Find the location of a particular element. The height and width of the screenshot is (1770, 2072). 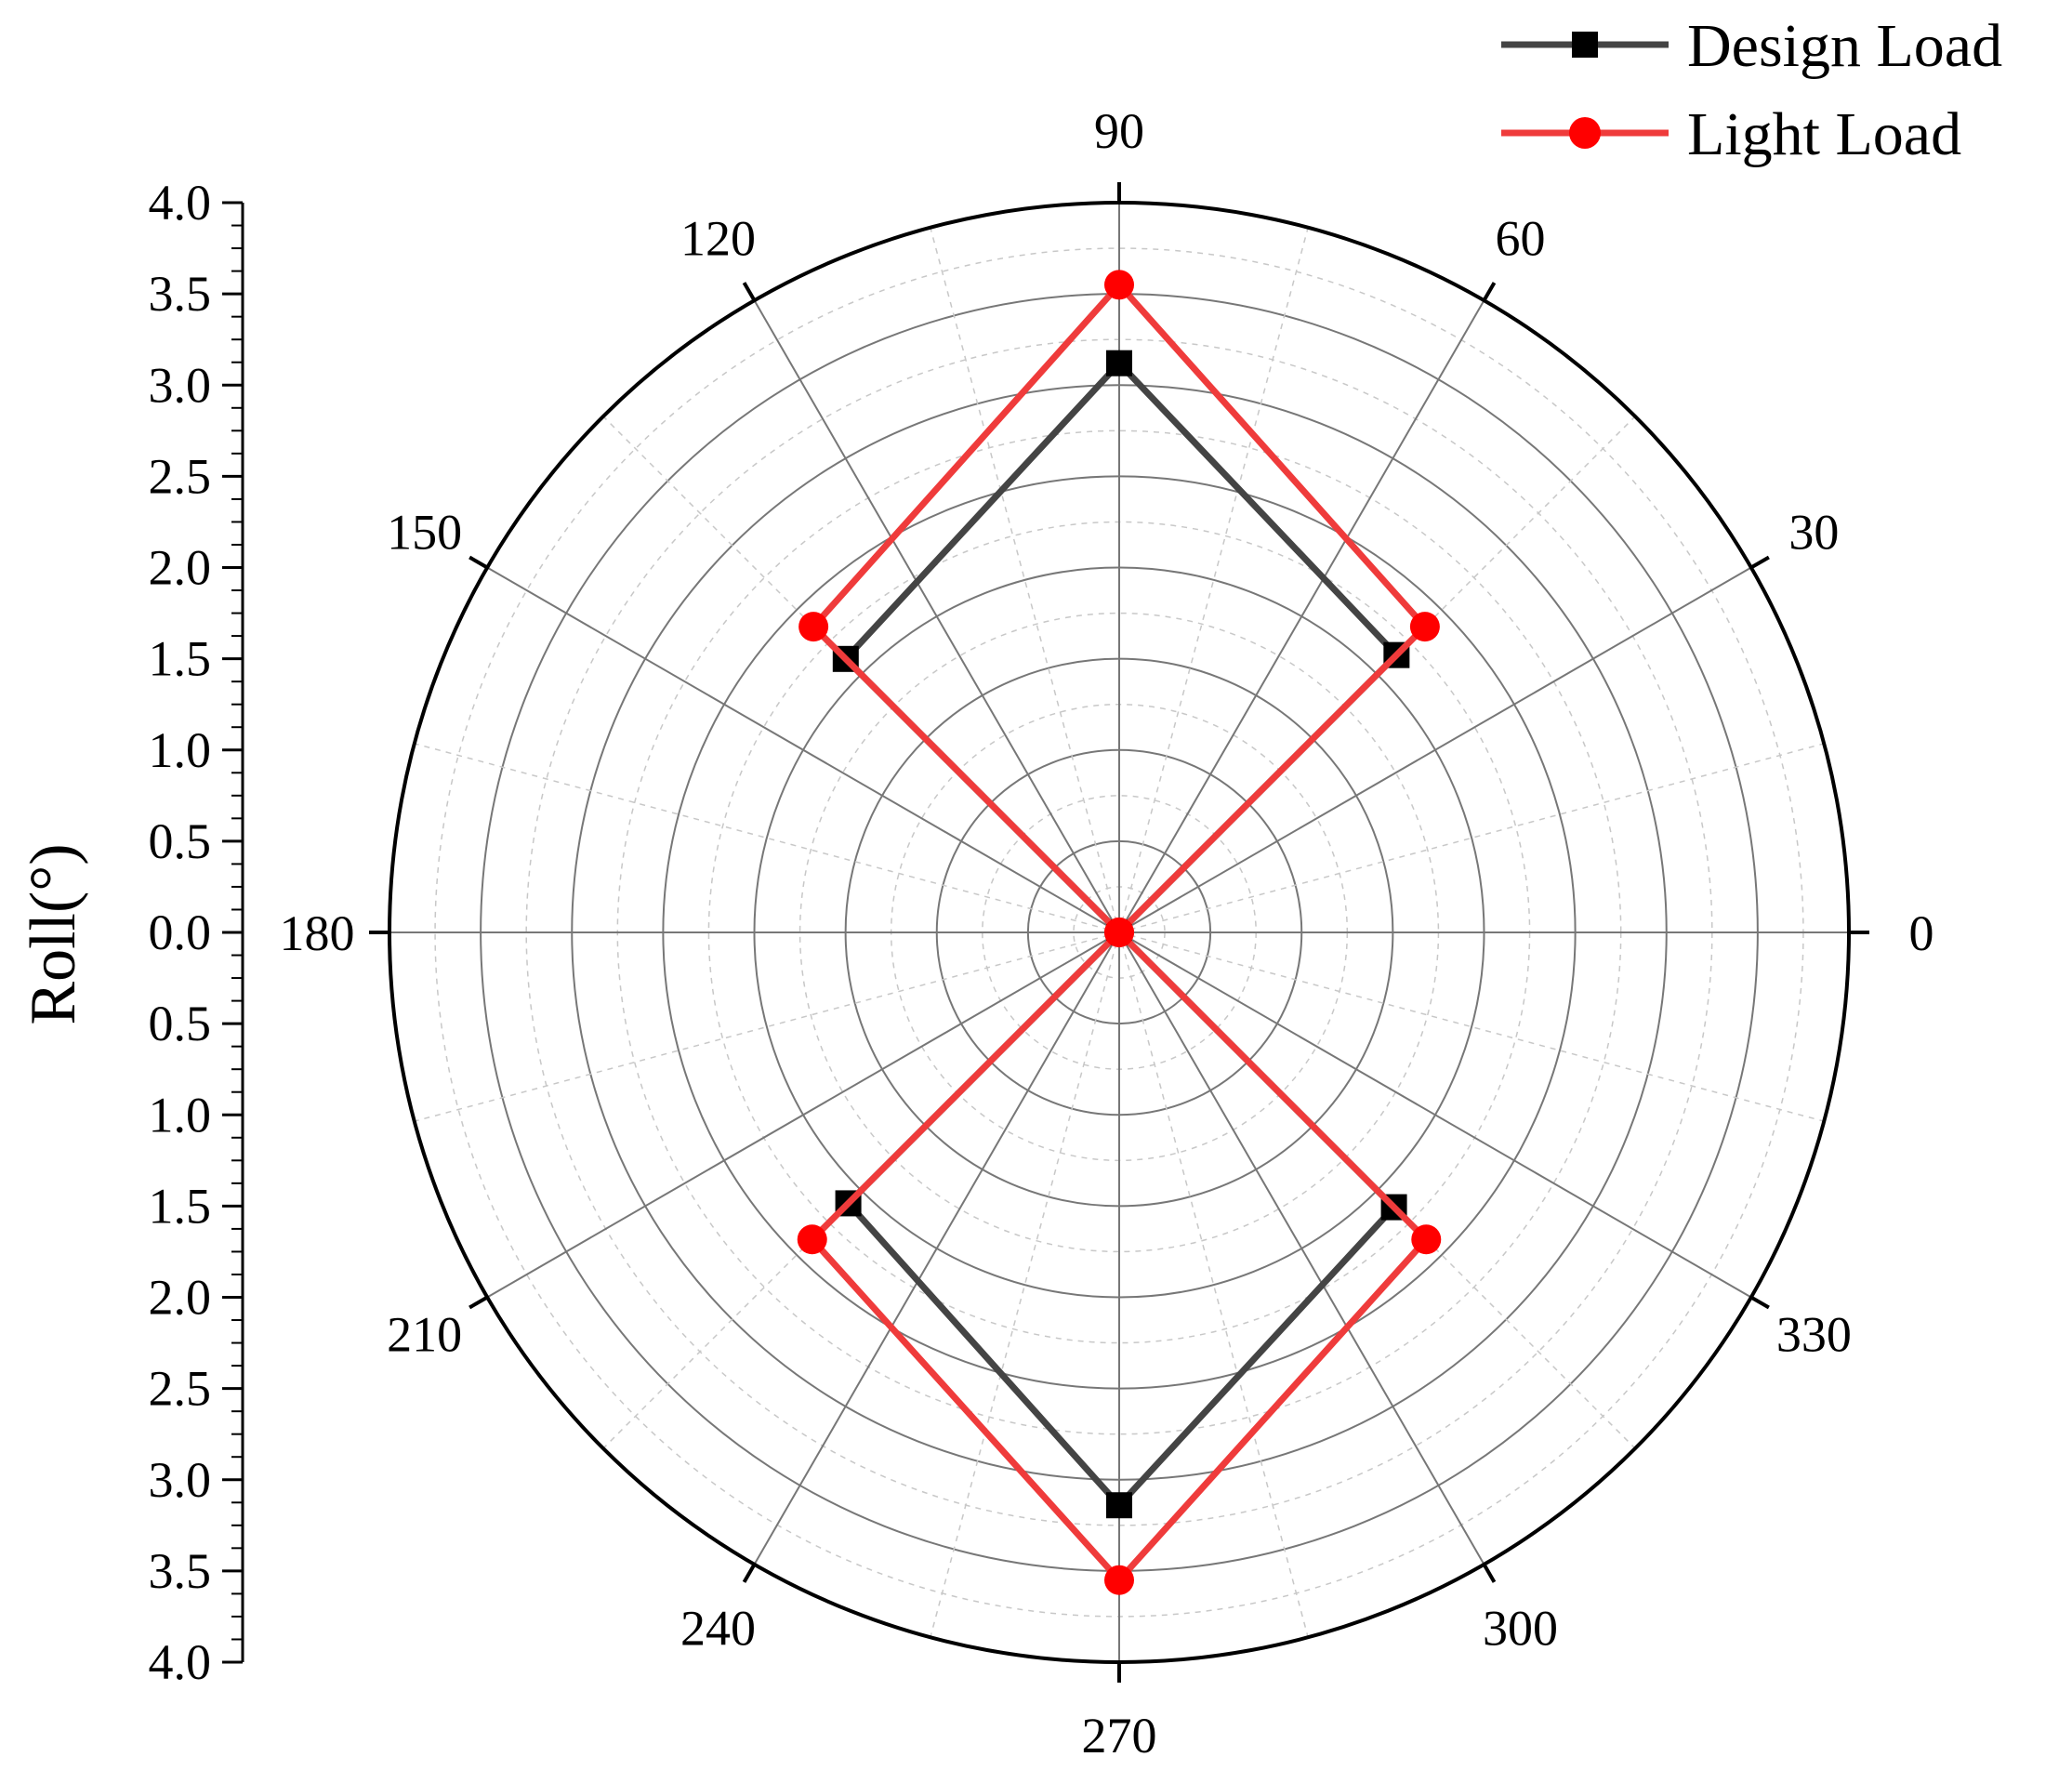

angle-label: 270 is located at coordinates (1119, 1735).